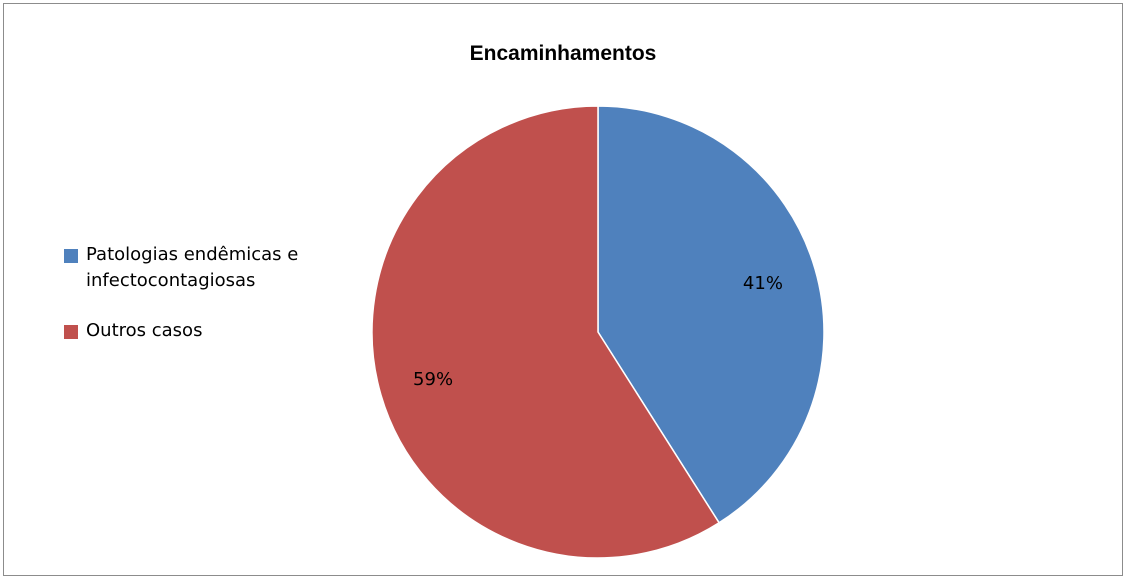 Image resolution: width=1129 pixels, height=582 pixels. I want to click on legend-item-outros: Outros casos, so click(205, 331).